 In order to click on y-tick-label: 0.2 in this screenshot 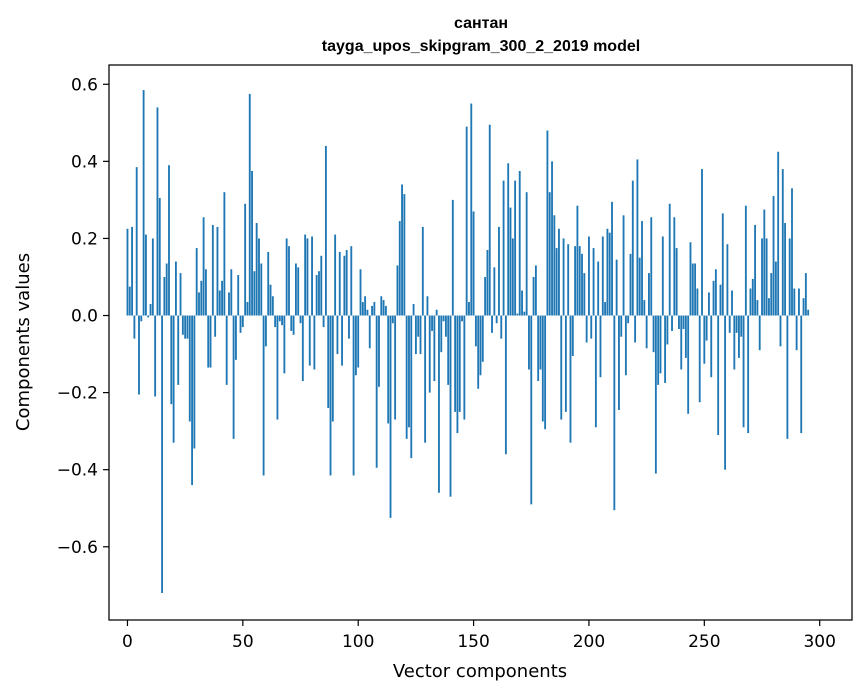, I will do `click(84, 239)`.